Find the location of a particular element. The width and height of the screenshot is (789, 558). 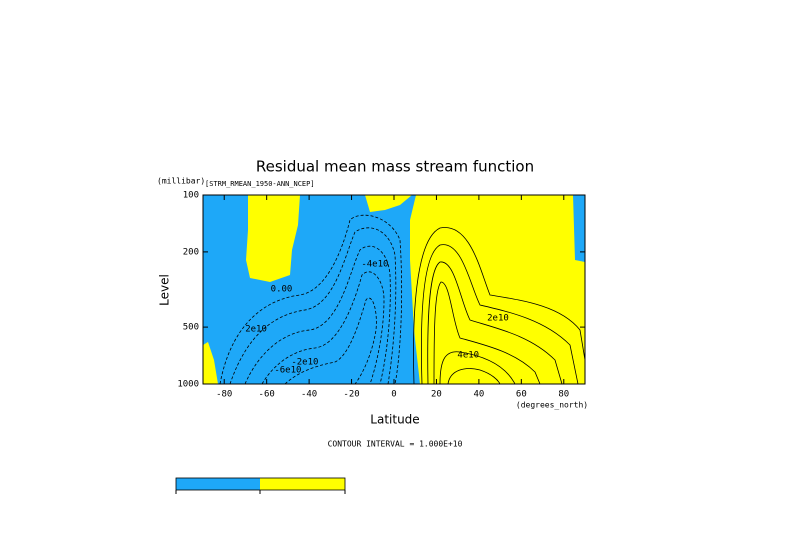

colorbar is located at coordinates (260, 485).